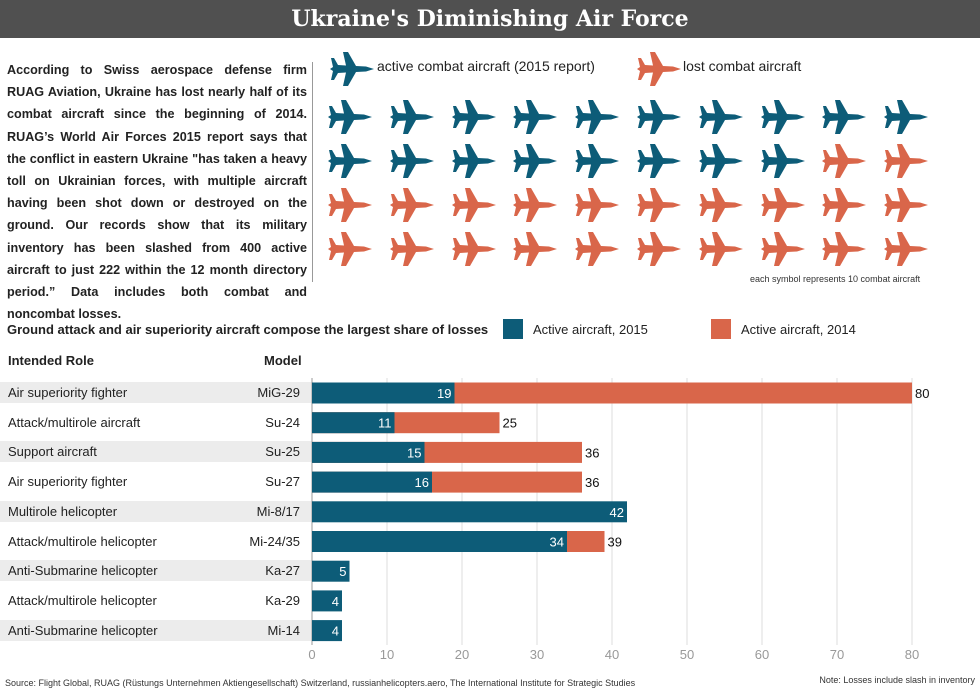  I want to click on row-model-label: Su-24, so click(282, 422).